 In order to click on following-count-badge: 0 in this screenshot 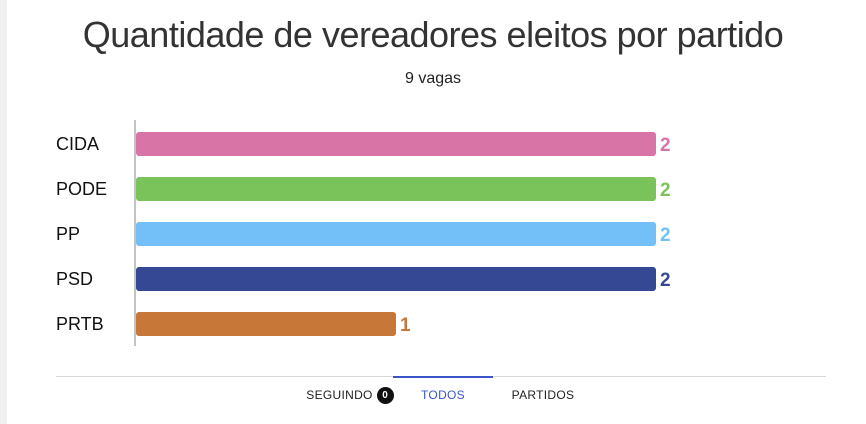, I will do `click(385, 395)`.